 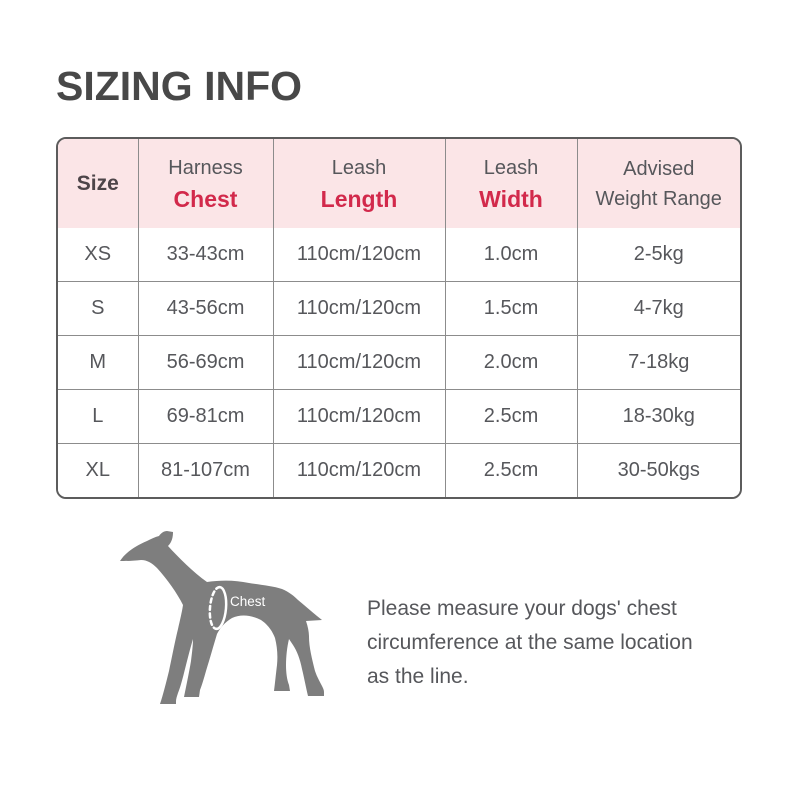 I want to click on header-line2: Width, so click(x=511, y=198).